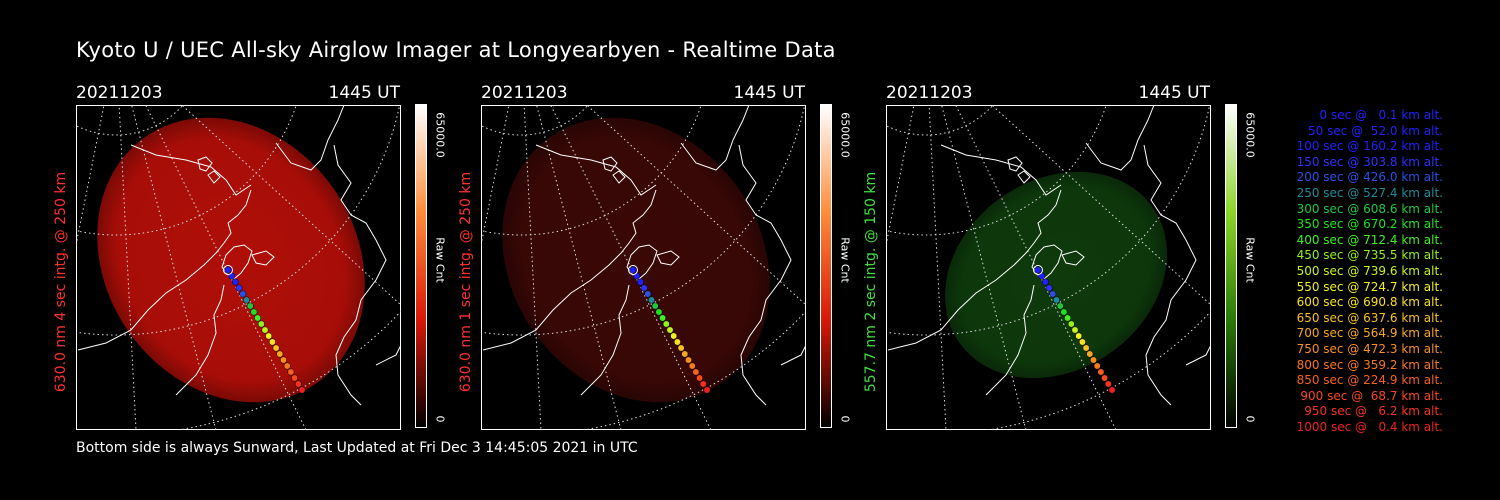  Describe the element at coordinates (1369, 192) in the screenshot. I see `legend-entry: 250 sec @ 527.4 km alt.` at that location.